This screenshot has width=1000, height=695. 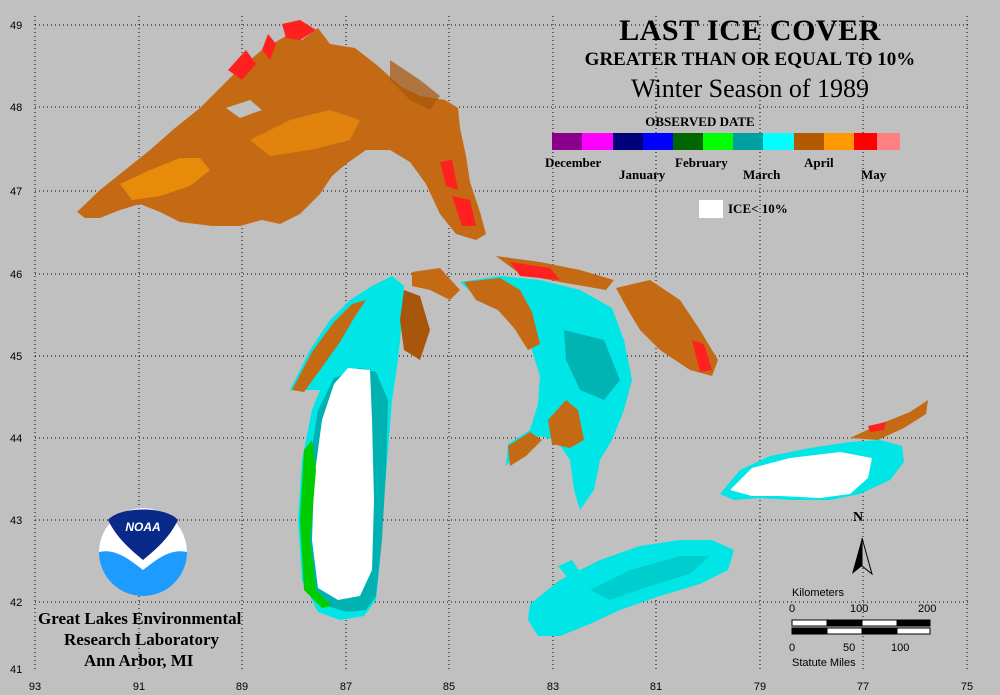 I want to click on legend-swatch-march-dark, so click(x=748, y=141).